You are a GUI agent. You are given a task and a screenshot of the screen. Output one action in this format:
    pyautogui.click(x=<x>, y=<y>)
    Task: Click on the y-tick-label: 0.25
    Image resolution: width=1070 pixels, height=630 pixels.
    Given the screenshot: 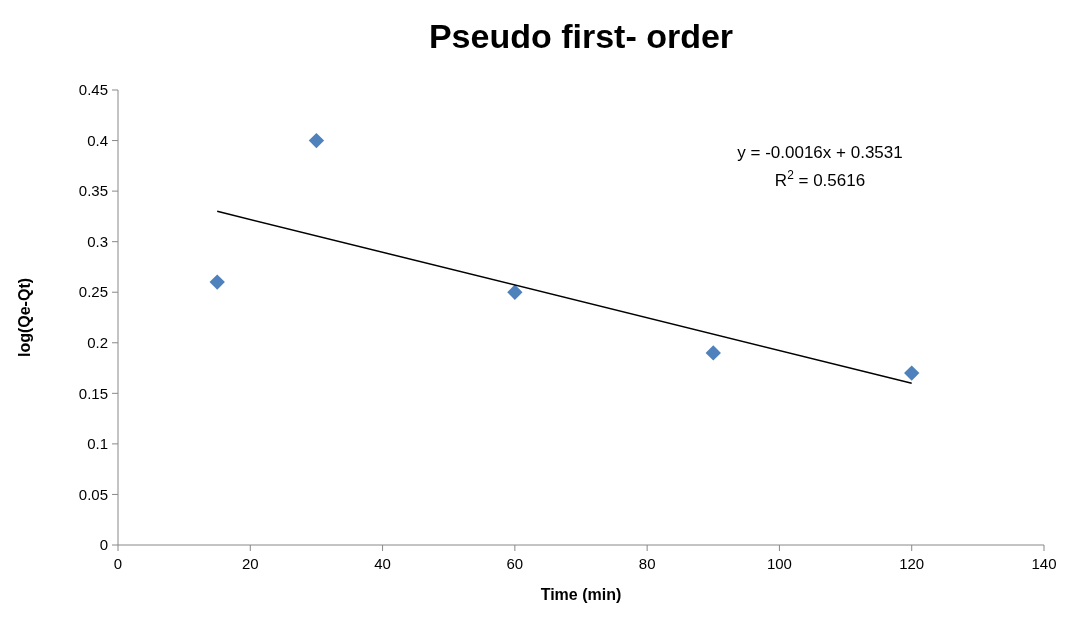 What is the action you would take?
    pyautogui.click(x=93, y=292)
    